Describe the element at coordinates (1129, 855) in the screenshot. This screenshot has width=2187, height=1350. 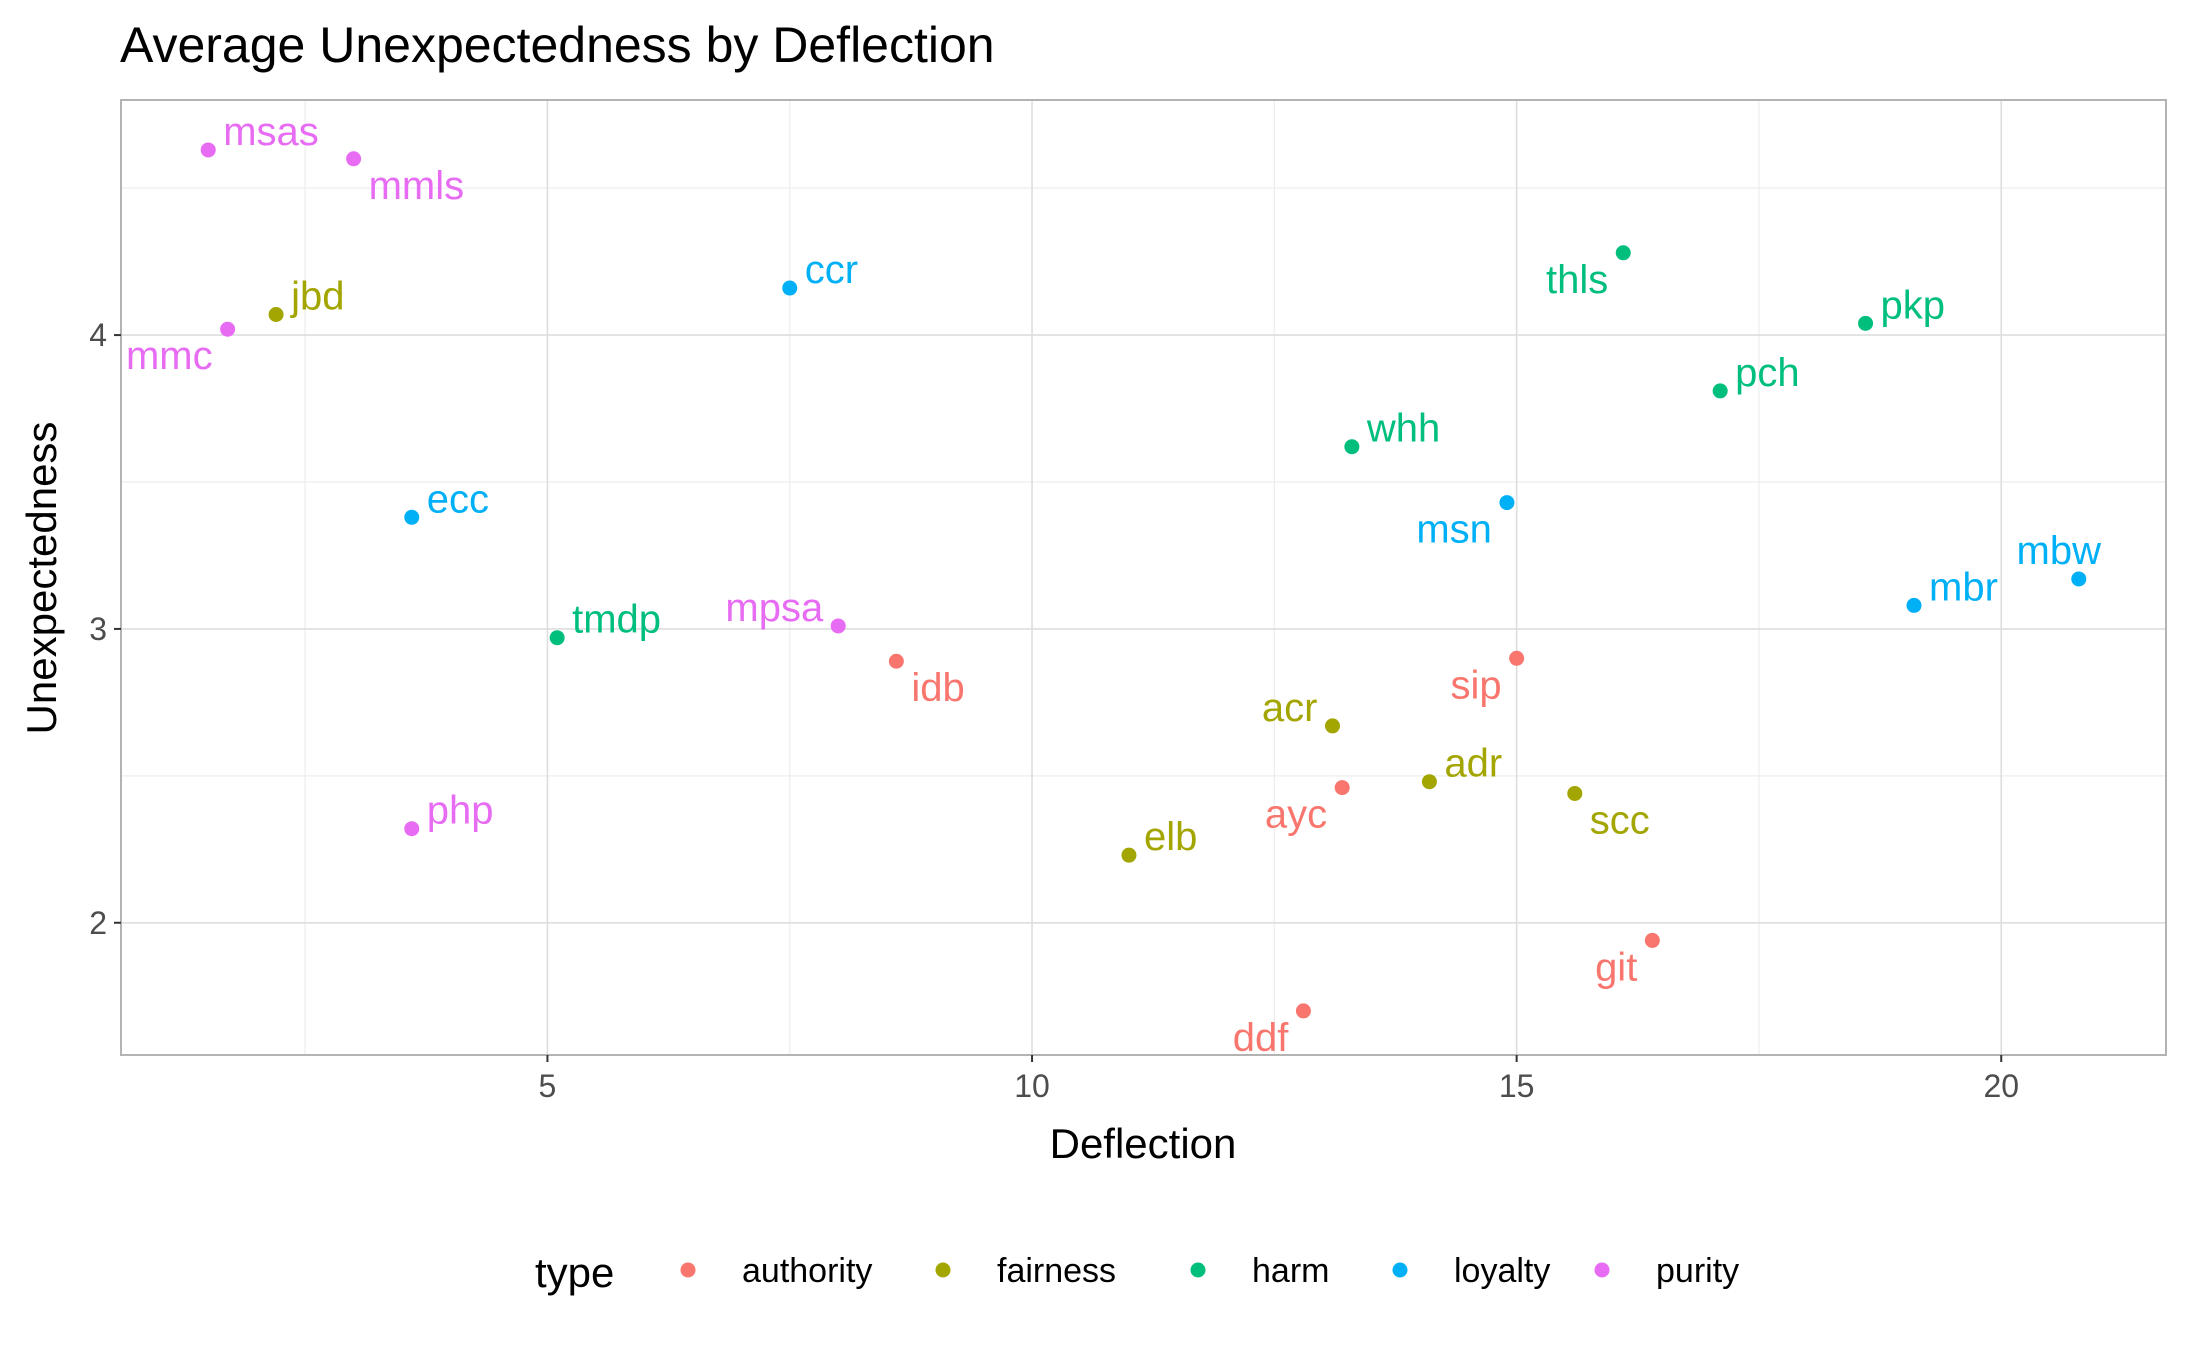
I see `data-point-elb` at that location.